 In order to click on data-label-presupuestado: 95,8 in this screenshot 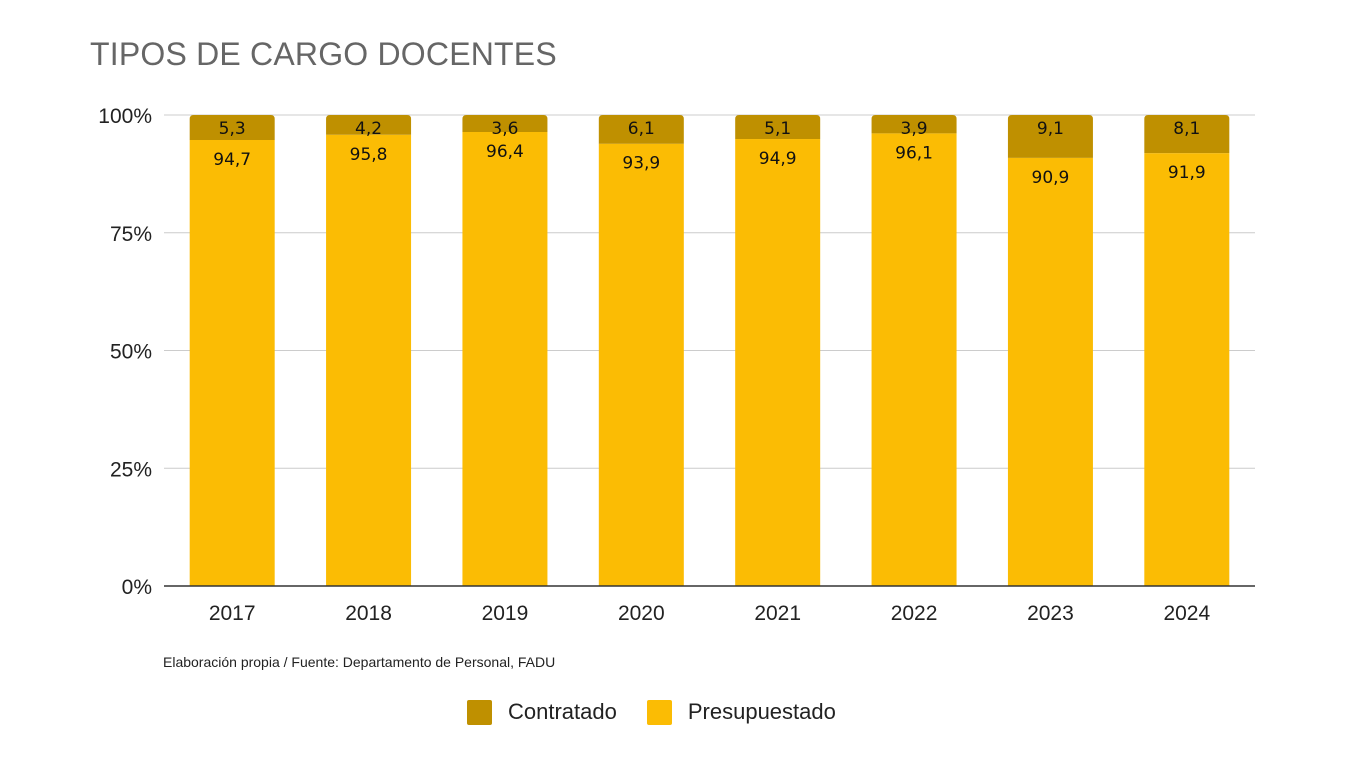, I will do `click(369, 155)`.